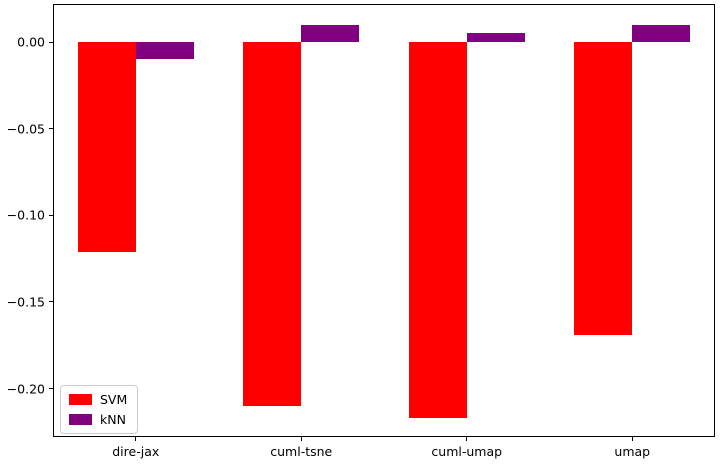  What do you see at coordinates (25, 129) in the screenshot?
I see `ytick-label: −0.05` at bounding box center [25, 129].